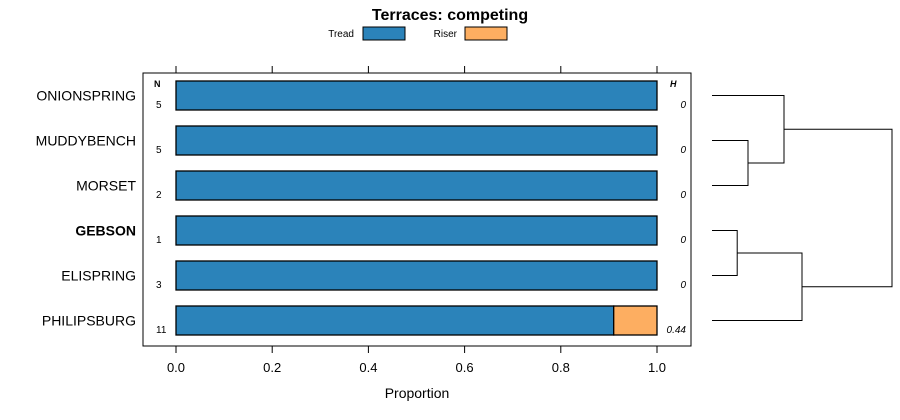 This screenshot has width=900, height=420. Describe the element at coordinates (157, 84) in the screenshot. I see `n-column-header: N` at that location.